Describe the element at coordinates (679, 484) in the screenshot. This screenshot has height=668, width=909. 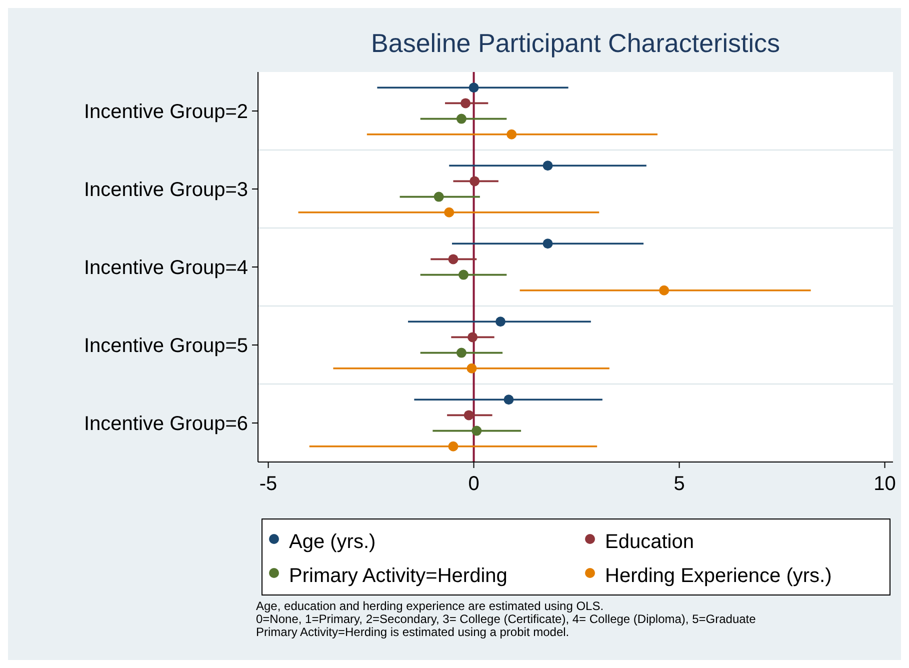
I see `x-tick-label: 5` at that location.